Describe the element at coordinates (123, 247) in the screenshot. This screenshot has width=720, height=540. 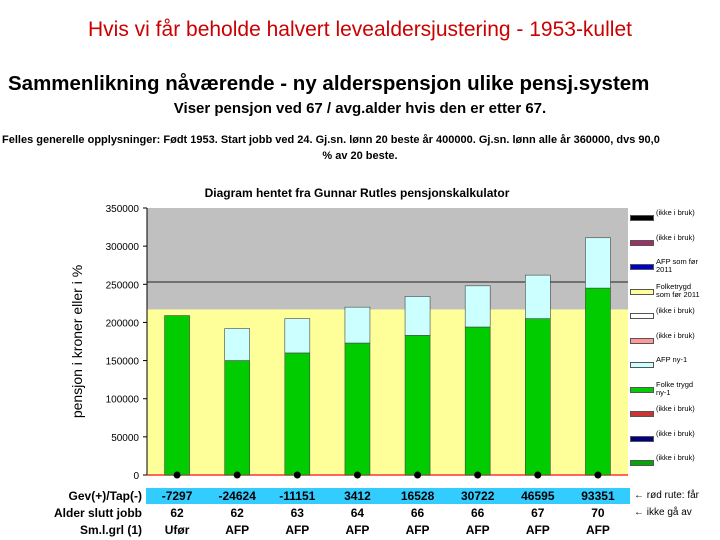
I see `y-tick-label: 300000` at that location.